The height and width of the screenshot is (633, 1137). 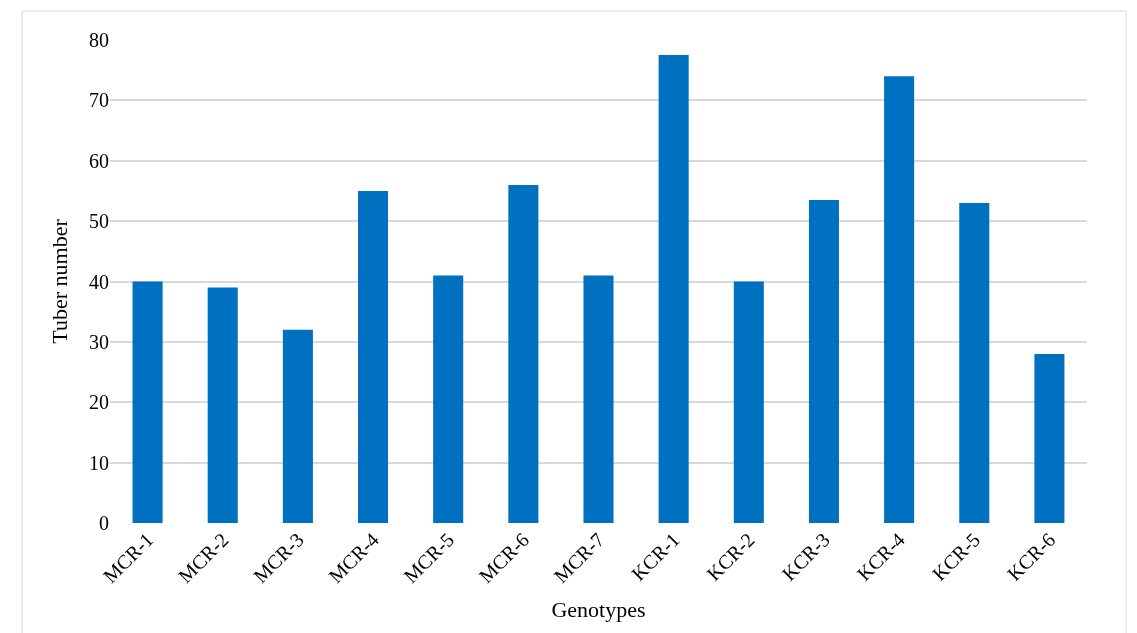 What do you see at coordinates (99, 40) in the screenshot?
I see `y-tick-label: 80` at bounding box center [99, 40].